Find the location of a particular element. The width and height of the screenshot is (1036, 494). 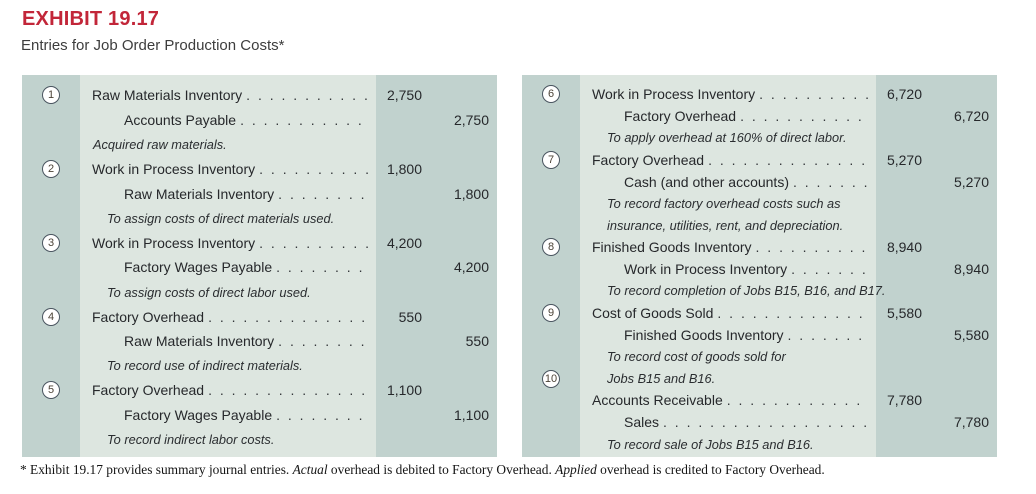

entry-text-cell: To assign costs of direct labor used. is located at coordinates (228, 292).